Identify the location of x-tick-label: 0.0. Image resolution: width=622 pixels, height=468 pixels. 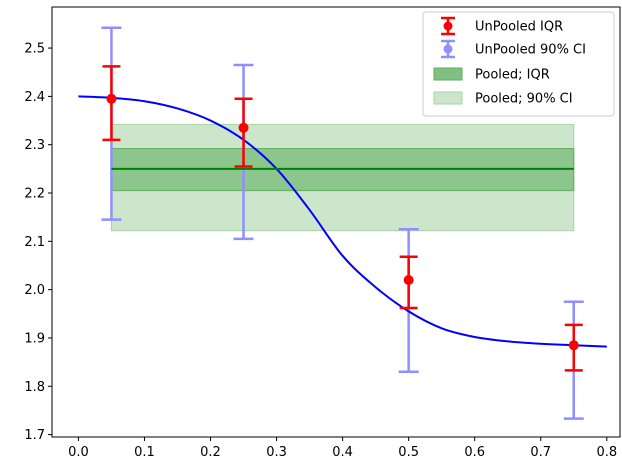
(78, 452).